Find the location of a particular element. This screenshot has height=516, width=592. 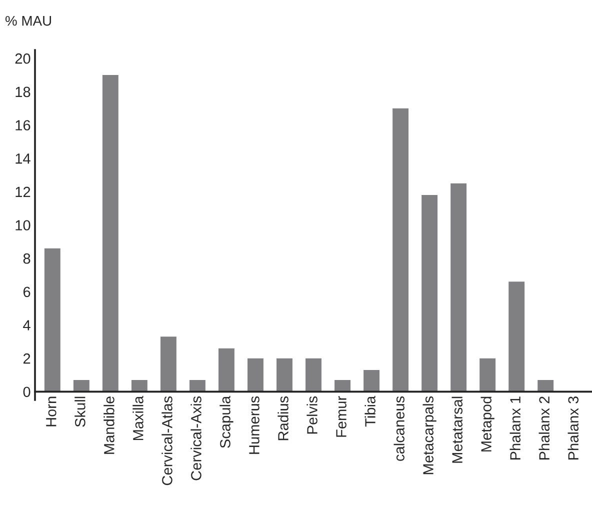

y-tick-label: 14 is located at coordinates (23, 159).